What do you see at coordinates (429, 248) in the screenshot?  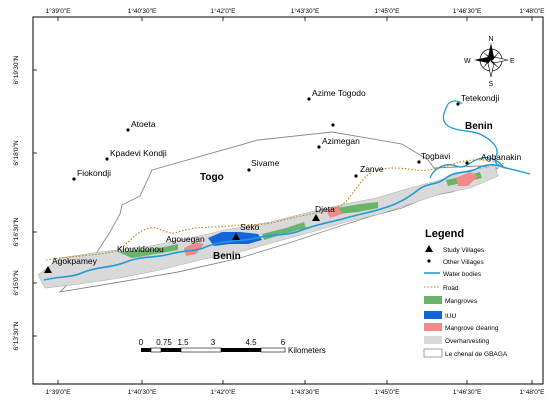 I see `legend-swatch-study-villages` at bounding box center [429, 248].